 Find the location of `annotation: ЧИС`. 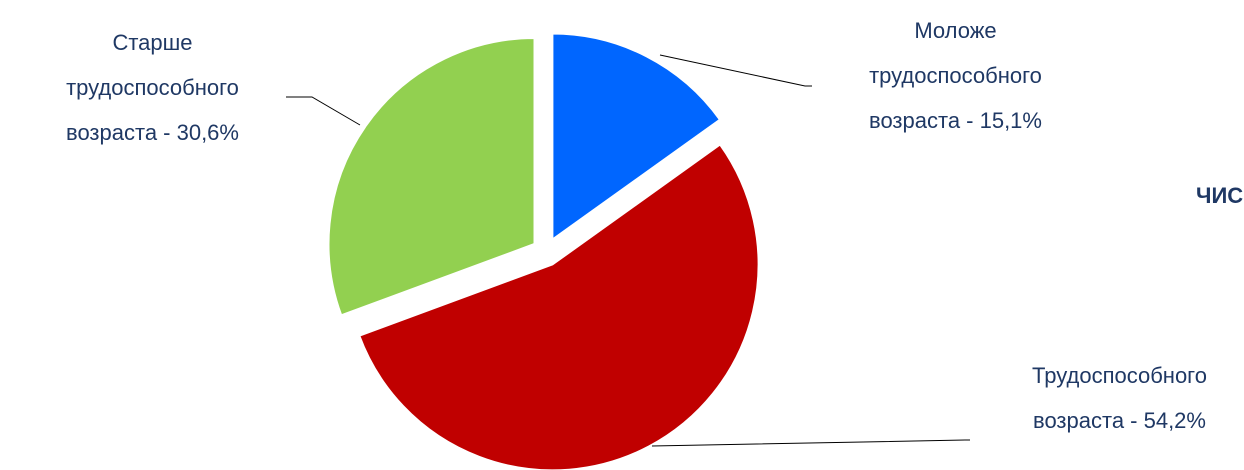

annotation: ЧИС is located at coordinates (1220, 195).